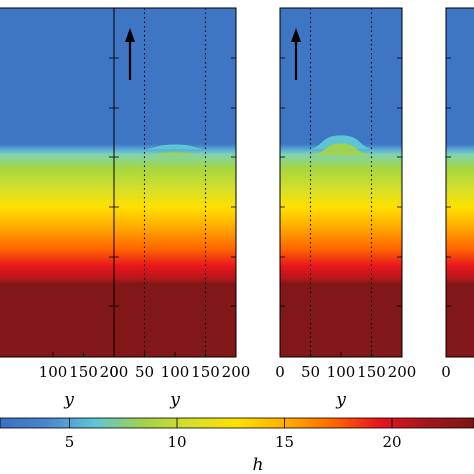 The width and height of the screenshot is (474, 474). Describe the element at coordinates (70, 442) in the screenshot. I see `colorbar-tick-label: 5` at that location.